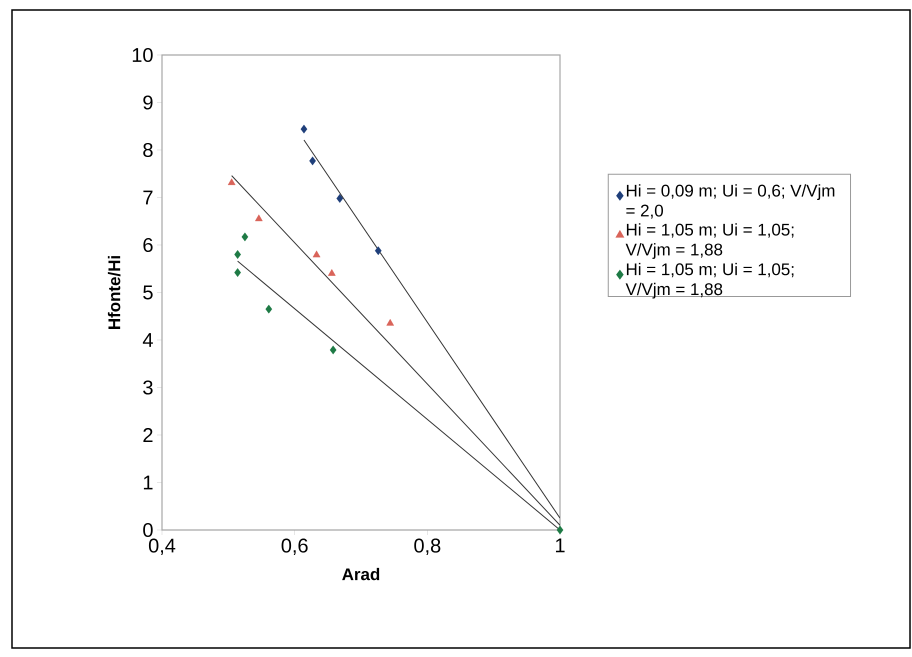 The height and width of the screenshot is (657, 912). I want to click on y-tick-label: 10, so click(142, 55).